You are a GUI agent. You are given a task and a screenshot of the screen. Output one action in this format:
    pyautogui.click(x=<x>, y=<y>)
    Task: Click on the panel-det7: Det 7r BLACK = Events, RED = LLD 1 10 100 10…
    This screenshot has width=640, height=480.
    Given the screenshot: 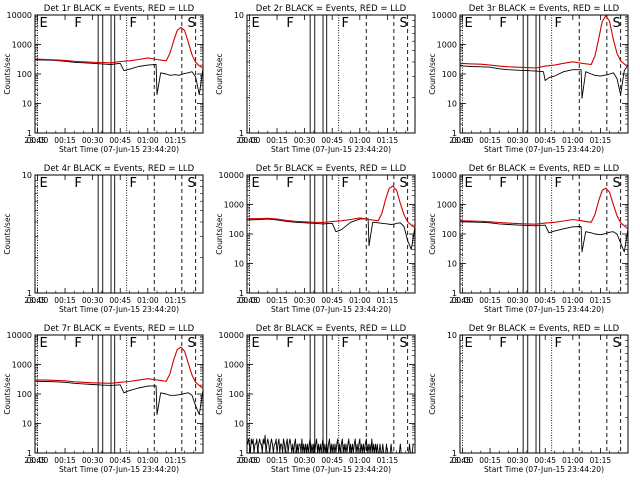 What is the action you would take?
    pyautogui.click(x=103, y=399)
    